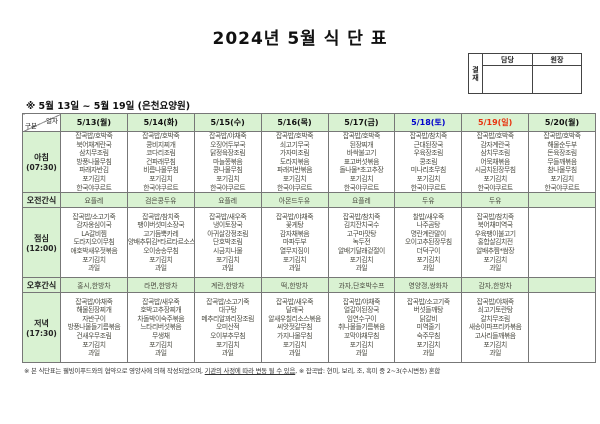  What do you see at coordinates (428, 328) in the screenshot?
I see `menu-cell: 잡곡밥/소고기죽 버섯들깨탕 닭갈비 미역줄기 숙주무침 포기김치 과일` at bounding box center [428, 328].